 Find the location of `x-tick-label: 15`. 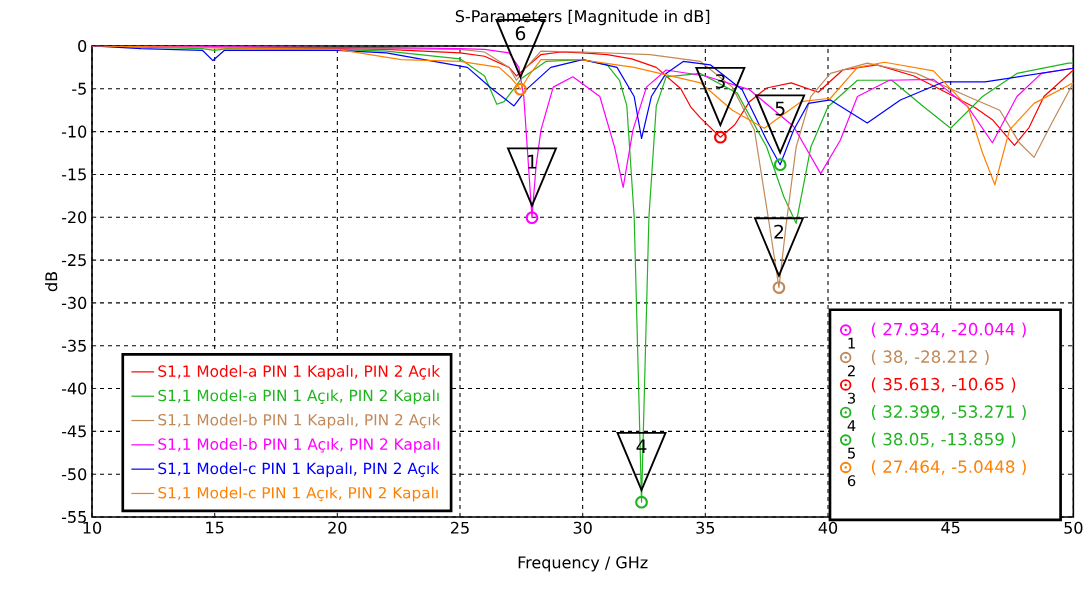

x-tick-label: 15 is located at coordinates (215, 527).